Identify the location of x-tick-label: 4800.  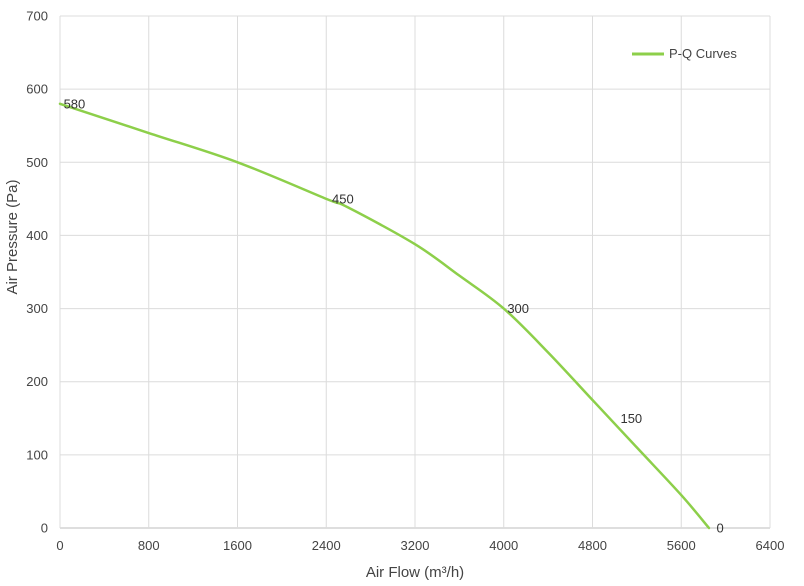
(592, 545).